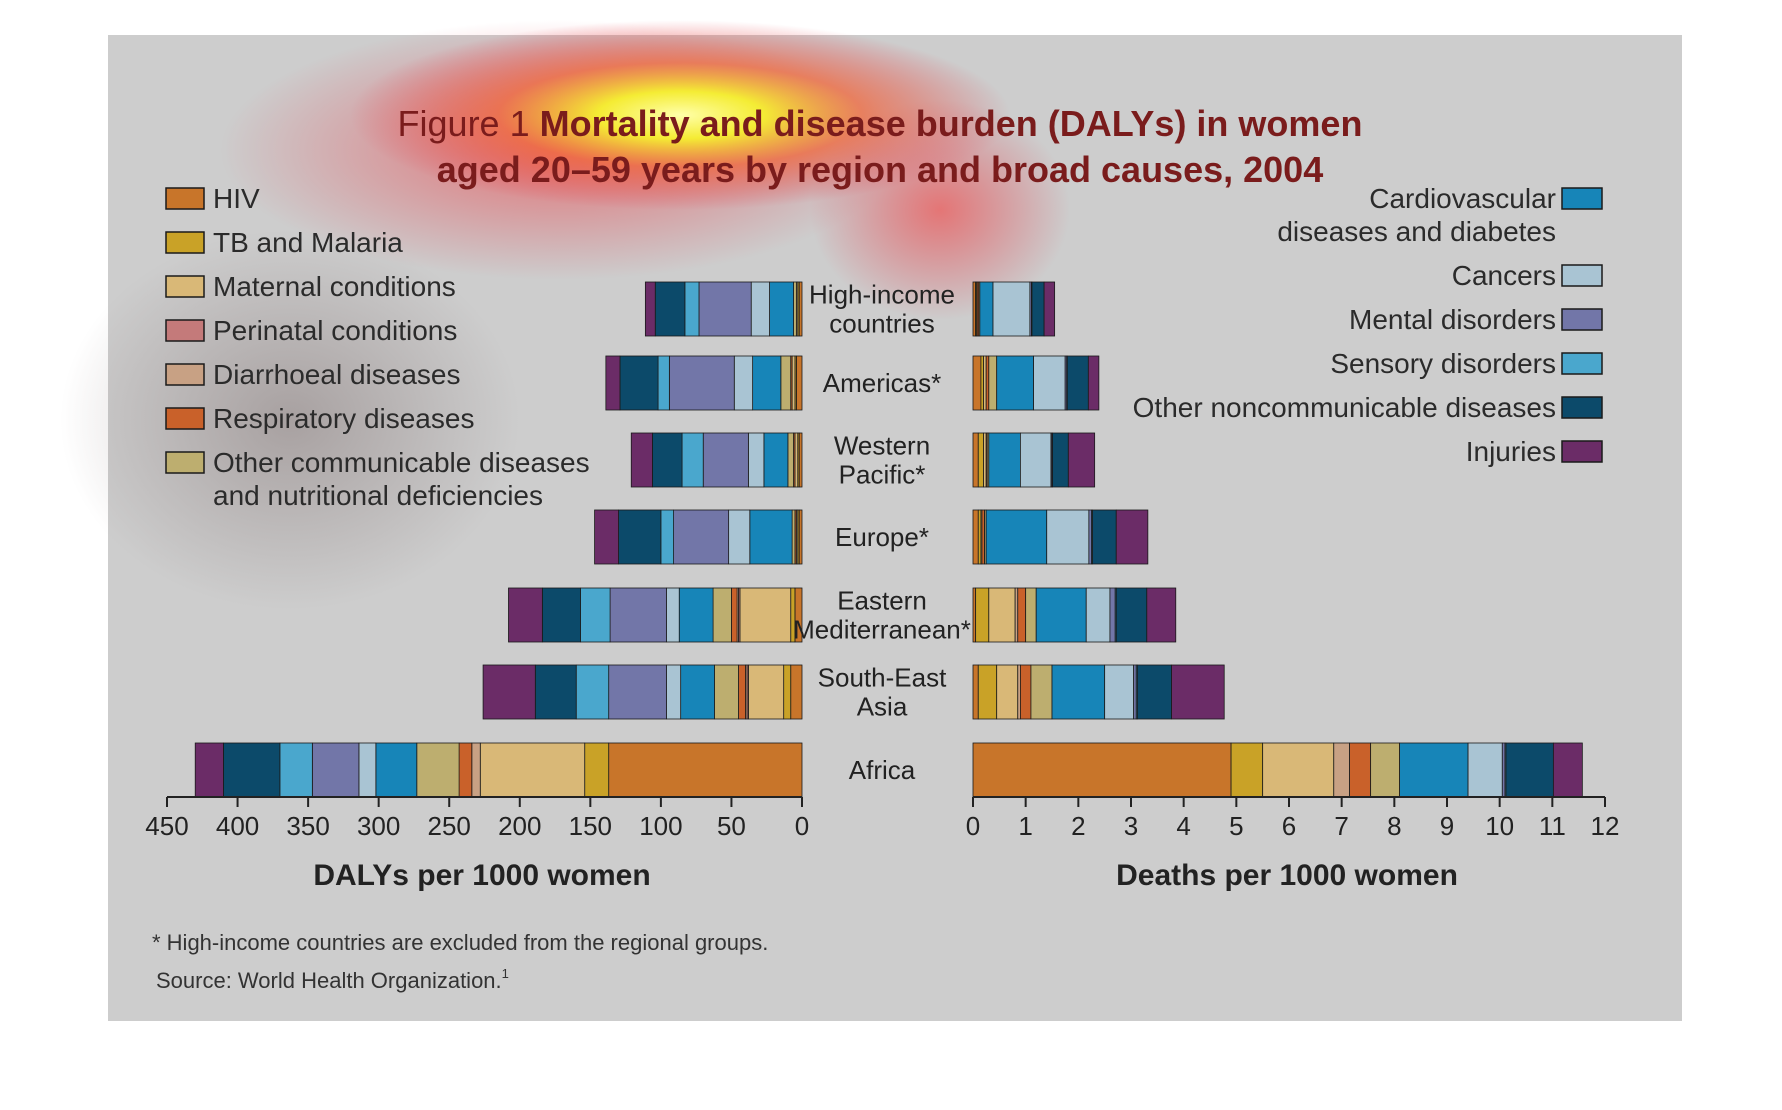 The height and width of the screenshot is (1110, 1782). I want to click on dalys-axis-tick-label: 150, so click(590, 826).